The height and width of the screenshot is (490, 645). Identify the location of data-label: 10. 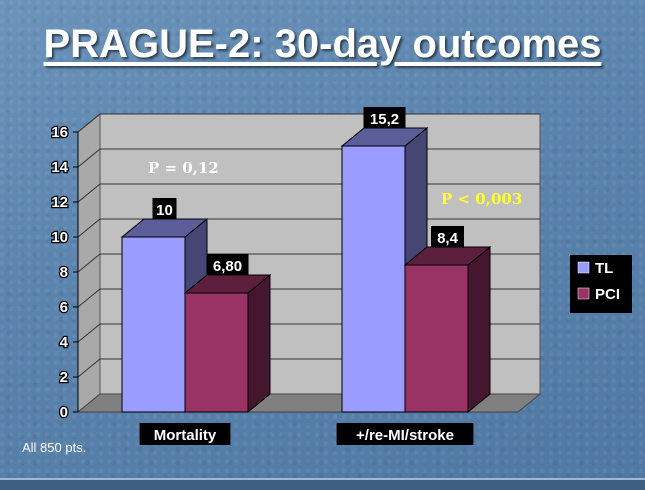
(164, 210).